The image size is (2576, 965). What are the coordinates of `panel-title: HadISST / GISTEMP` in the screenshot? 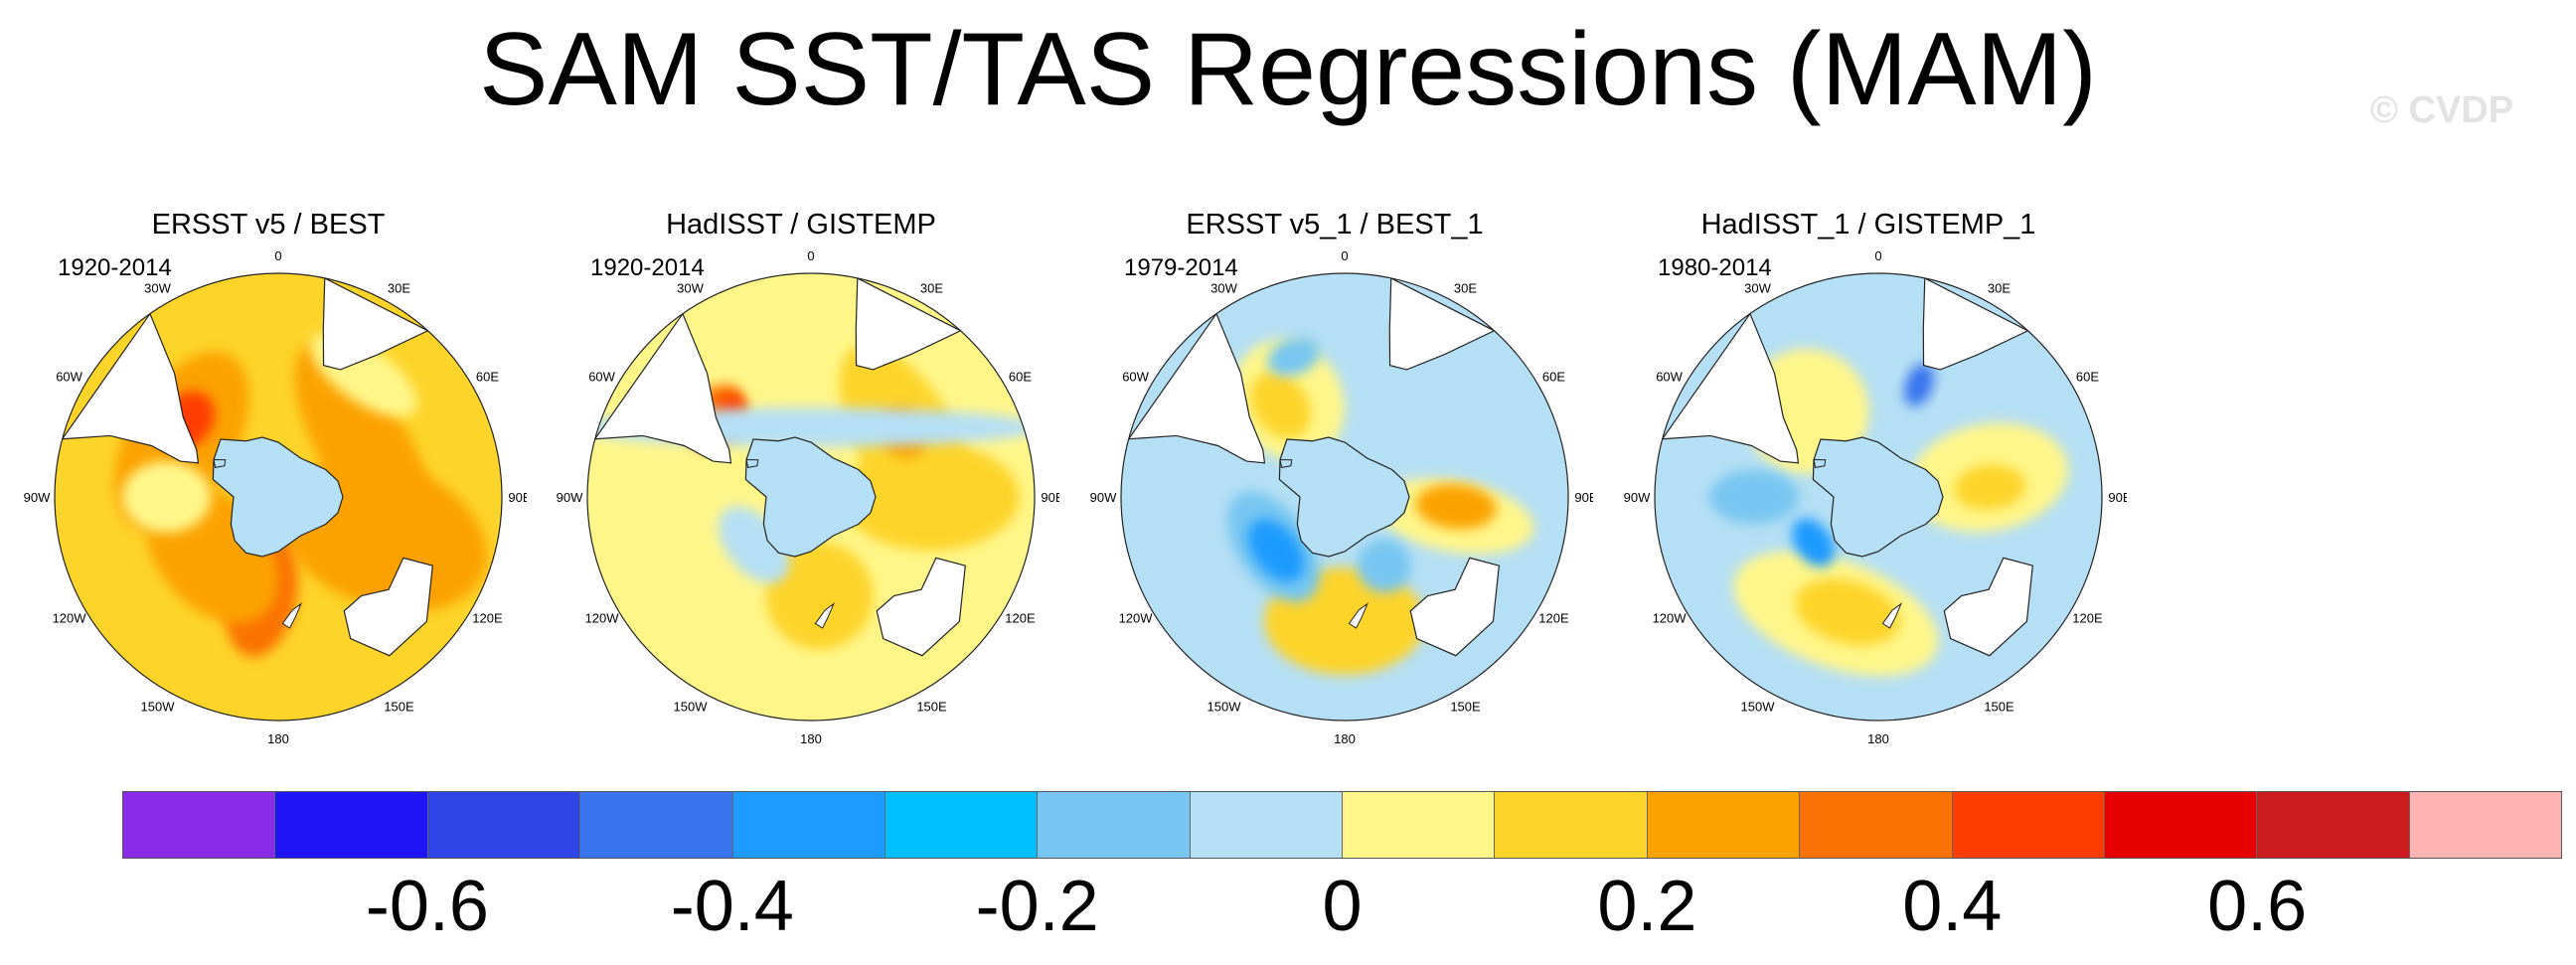 It's located at (801, 225).